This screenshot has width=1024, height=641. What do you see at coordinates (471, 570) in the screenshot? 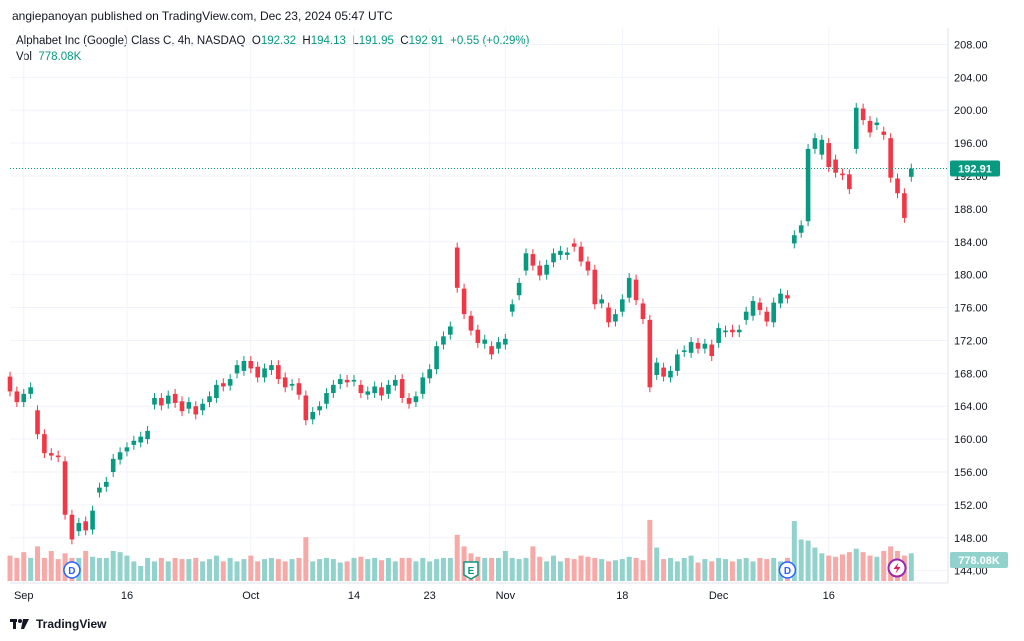
I see `earnings-marker: E` at bounding box center [471, 570].